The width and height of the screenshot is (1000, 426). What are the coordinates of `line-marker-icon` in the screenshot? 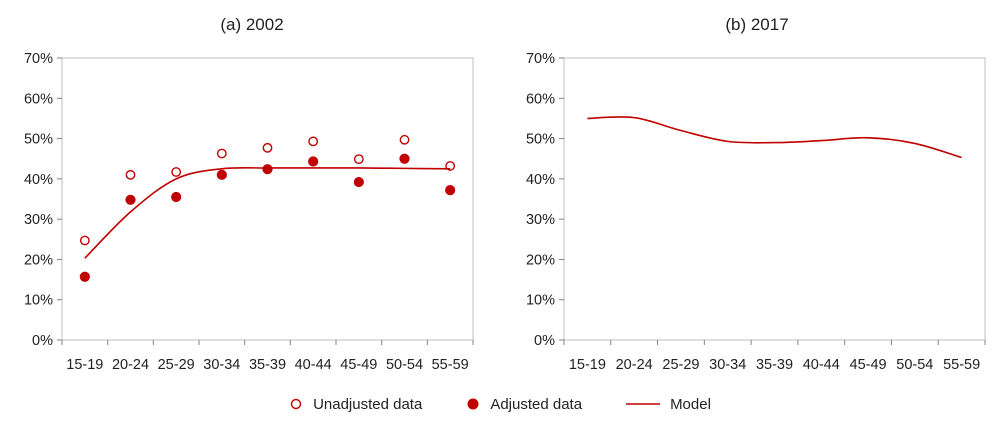 It's located at (643, 404).